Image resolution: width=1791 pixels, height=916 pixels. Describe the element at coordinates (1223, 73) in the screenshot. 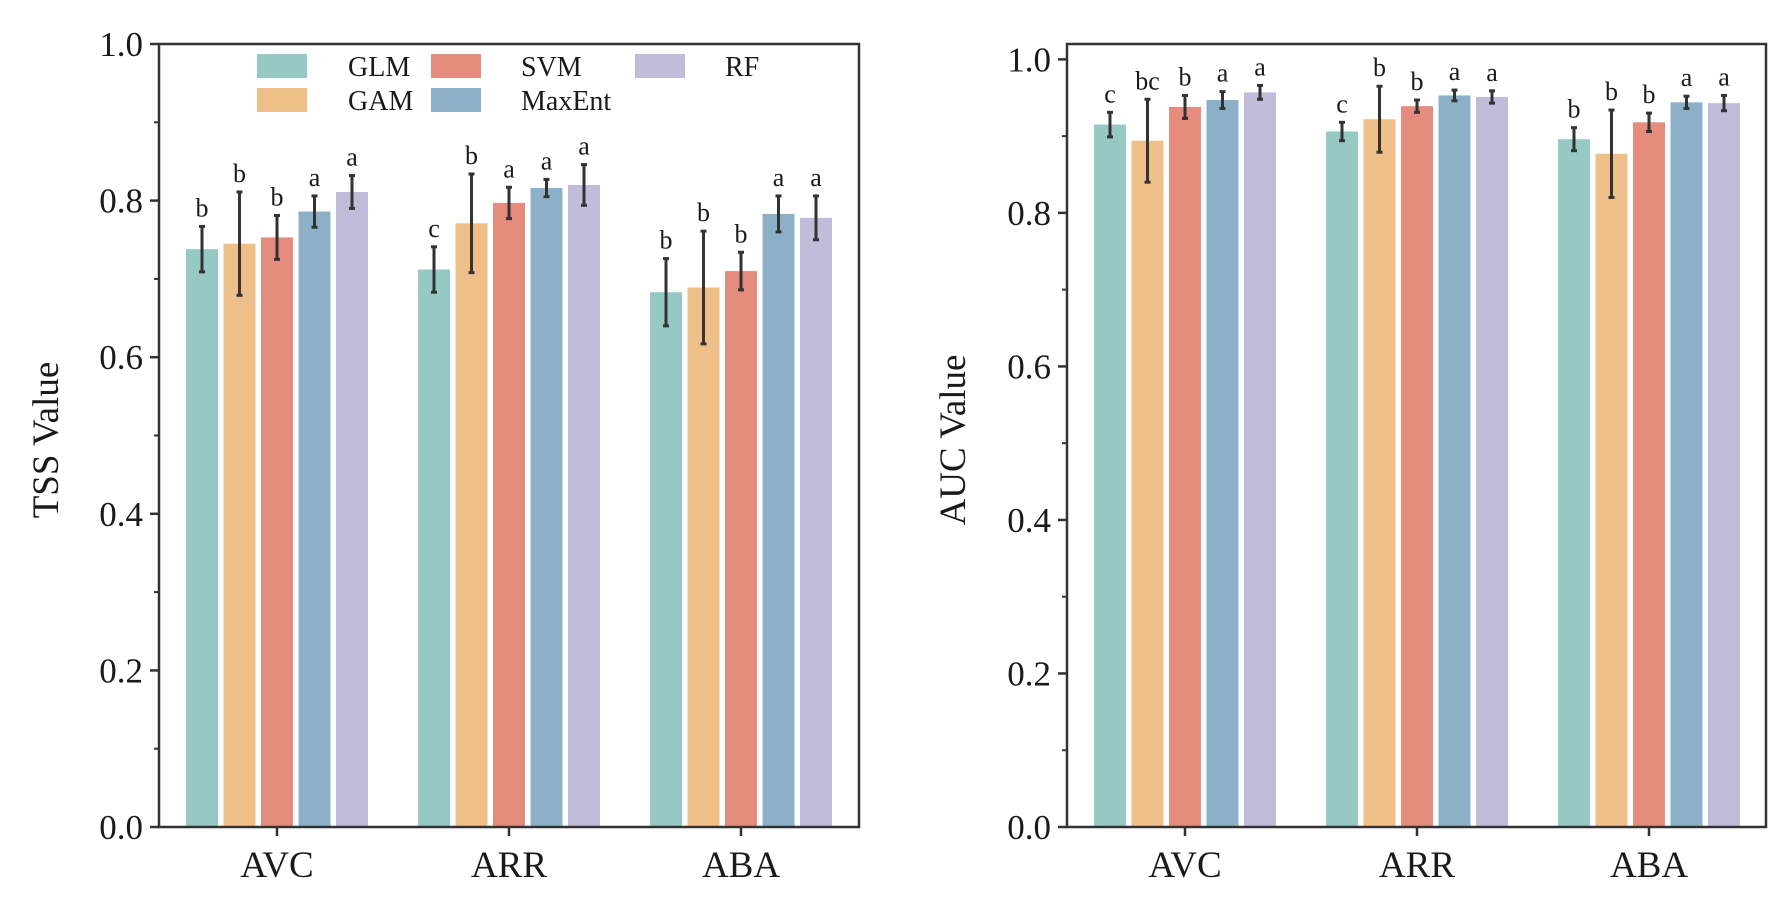

I see `auc-sig-label-maxent-avc: a` at that location.